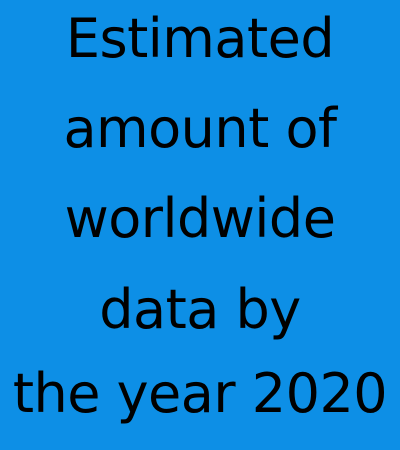 This screenshot has height=450, width=400. What do you see at coordinates (200, 38) in the screenshot?
I see `title-line-1: Estimated` at bounding box center [200, 38].